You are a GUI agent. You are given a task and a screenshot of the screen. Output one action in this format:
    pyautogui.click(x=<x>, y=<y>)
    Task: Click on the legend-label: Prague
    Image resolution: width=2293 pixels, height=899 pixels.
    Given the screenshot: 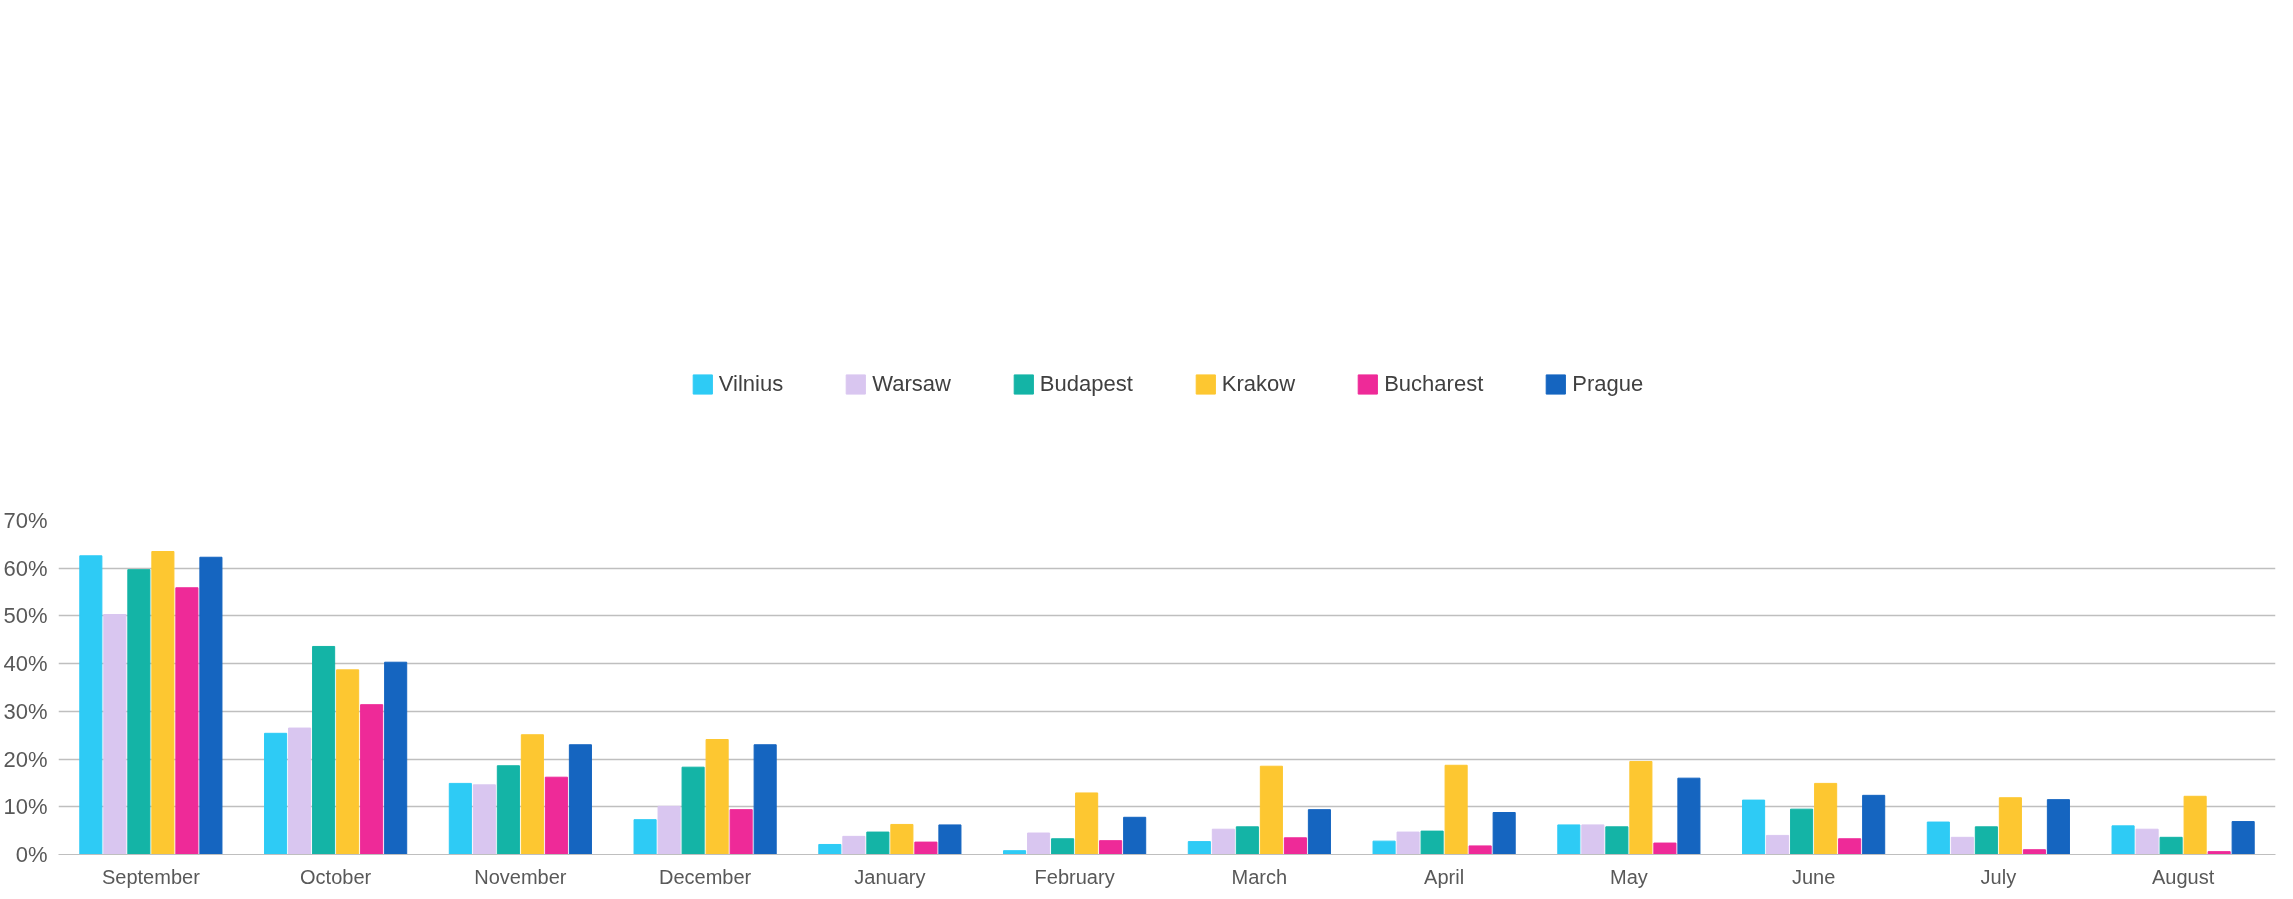 What is the action you would take?
    pyautogui.click(x=1608, y=383)
    